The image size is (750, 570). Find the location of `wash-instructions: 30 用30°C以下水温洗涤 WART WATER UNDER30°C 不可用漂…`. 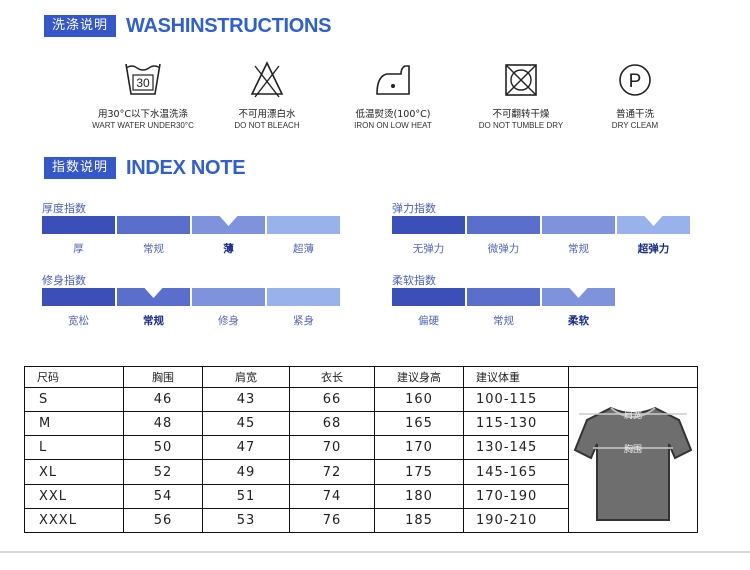

wash-instructions: 30 用30°C以下水温洗涤 WART WATER UNDER30°C 不可用漂… is located at coordinates (380, 105).